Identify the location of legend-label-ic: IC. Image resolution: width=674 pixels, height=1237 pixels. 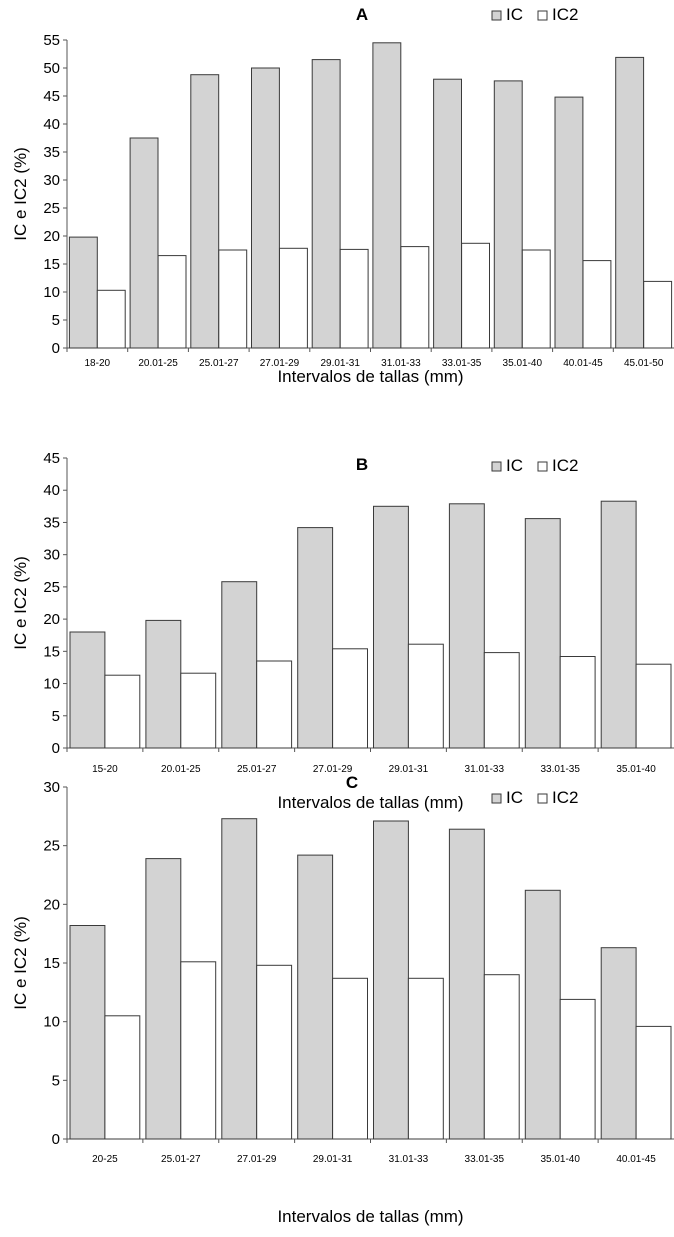
(514, 797).